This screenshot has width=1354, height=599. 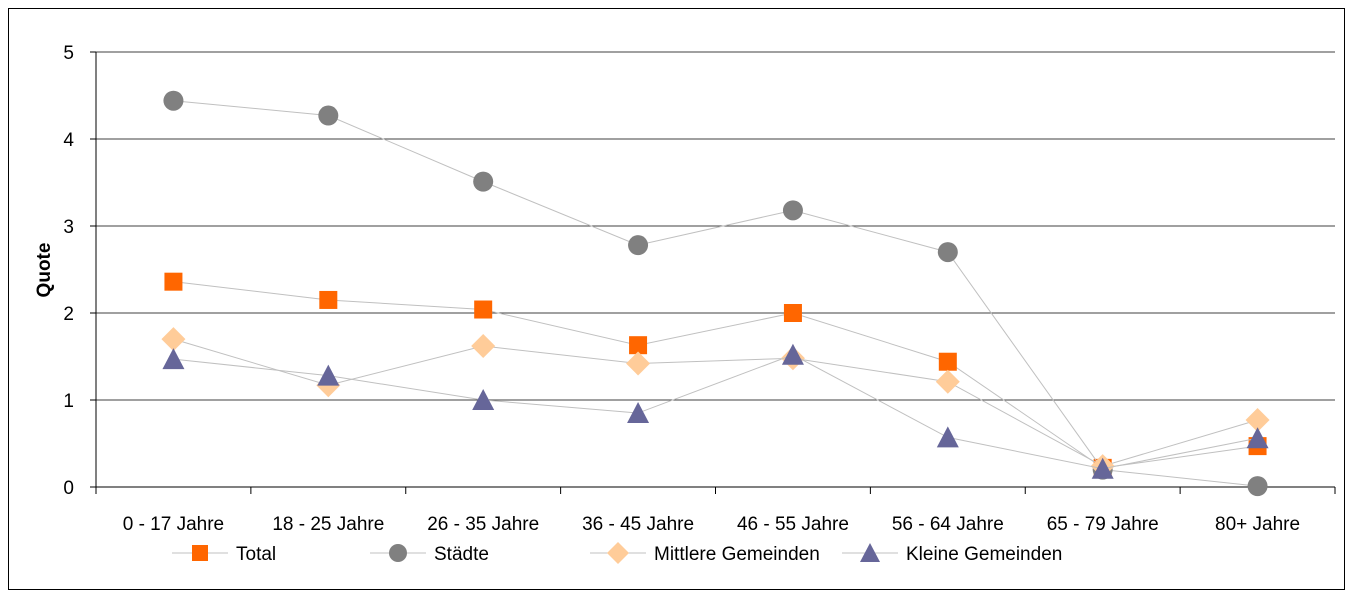 I want to click on legend-item: Städte, so click(x=429, y=554).